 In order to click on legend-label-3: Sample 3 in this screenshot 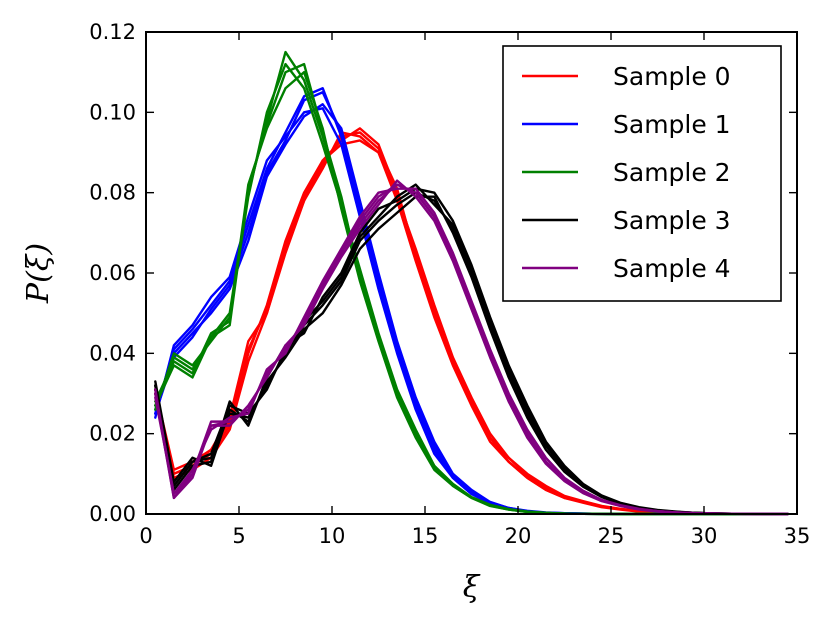, I will do `click(672, 220)`.